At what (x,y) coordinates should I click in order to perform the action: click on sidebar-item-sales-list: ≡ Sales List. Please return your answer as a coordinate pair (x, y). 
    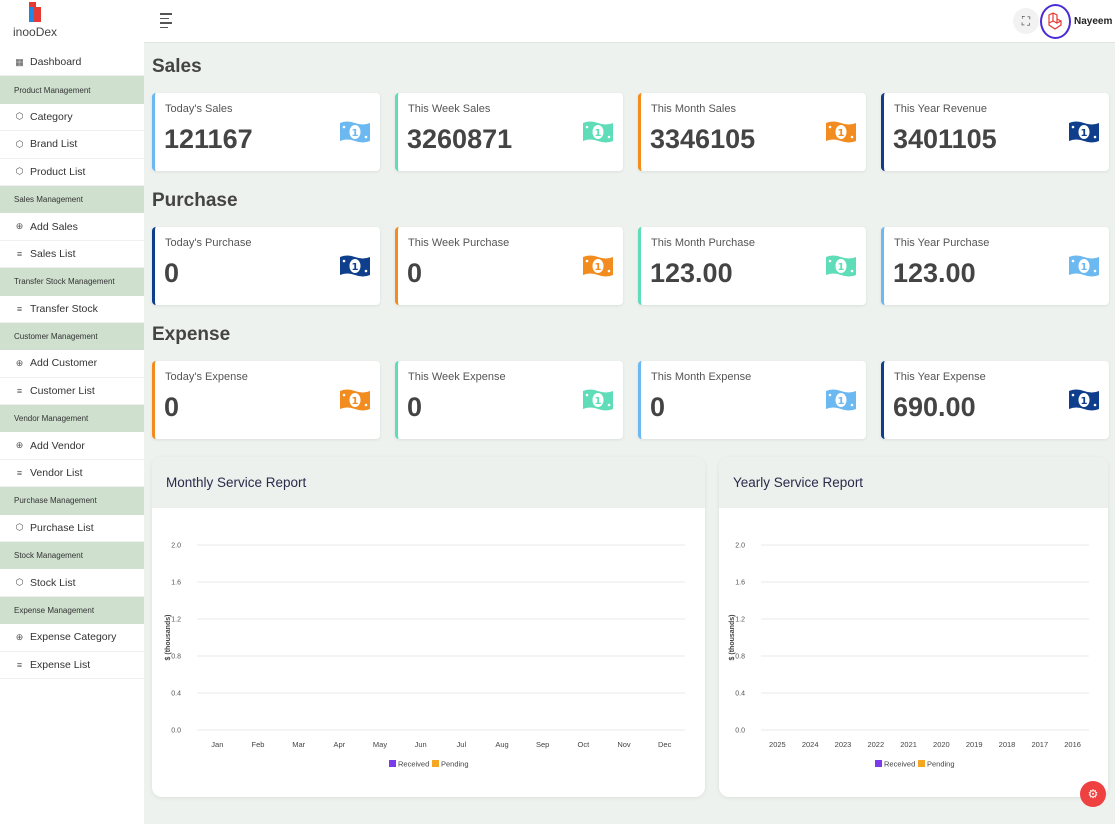
    Looking at the image, I should click on (72, 254).